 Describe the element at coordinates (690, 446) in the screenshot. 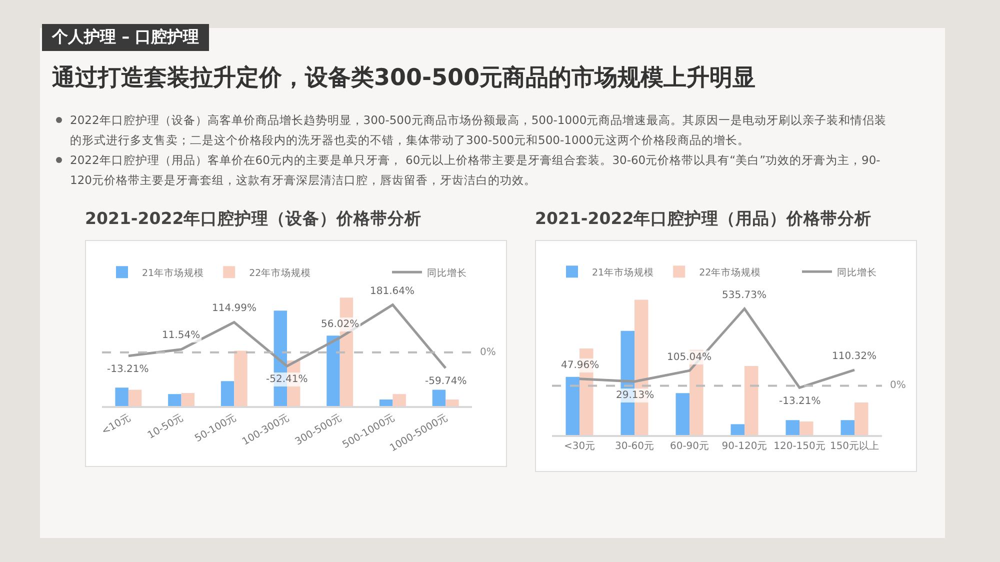

I see `x-tick-label: 60-90元` at that location.